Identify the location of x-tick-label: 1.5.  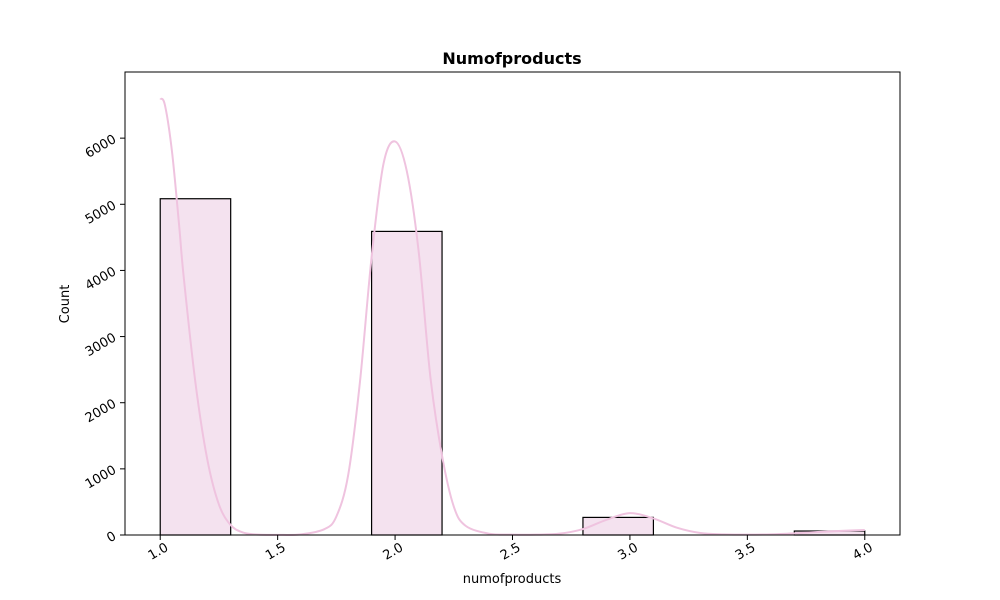
(275, 551).